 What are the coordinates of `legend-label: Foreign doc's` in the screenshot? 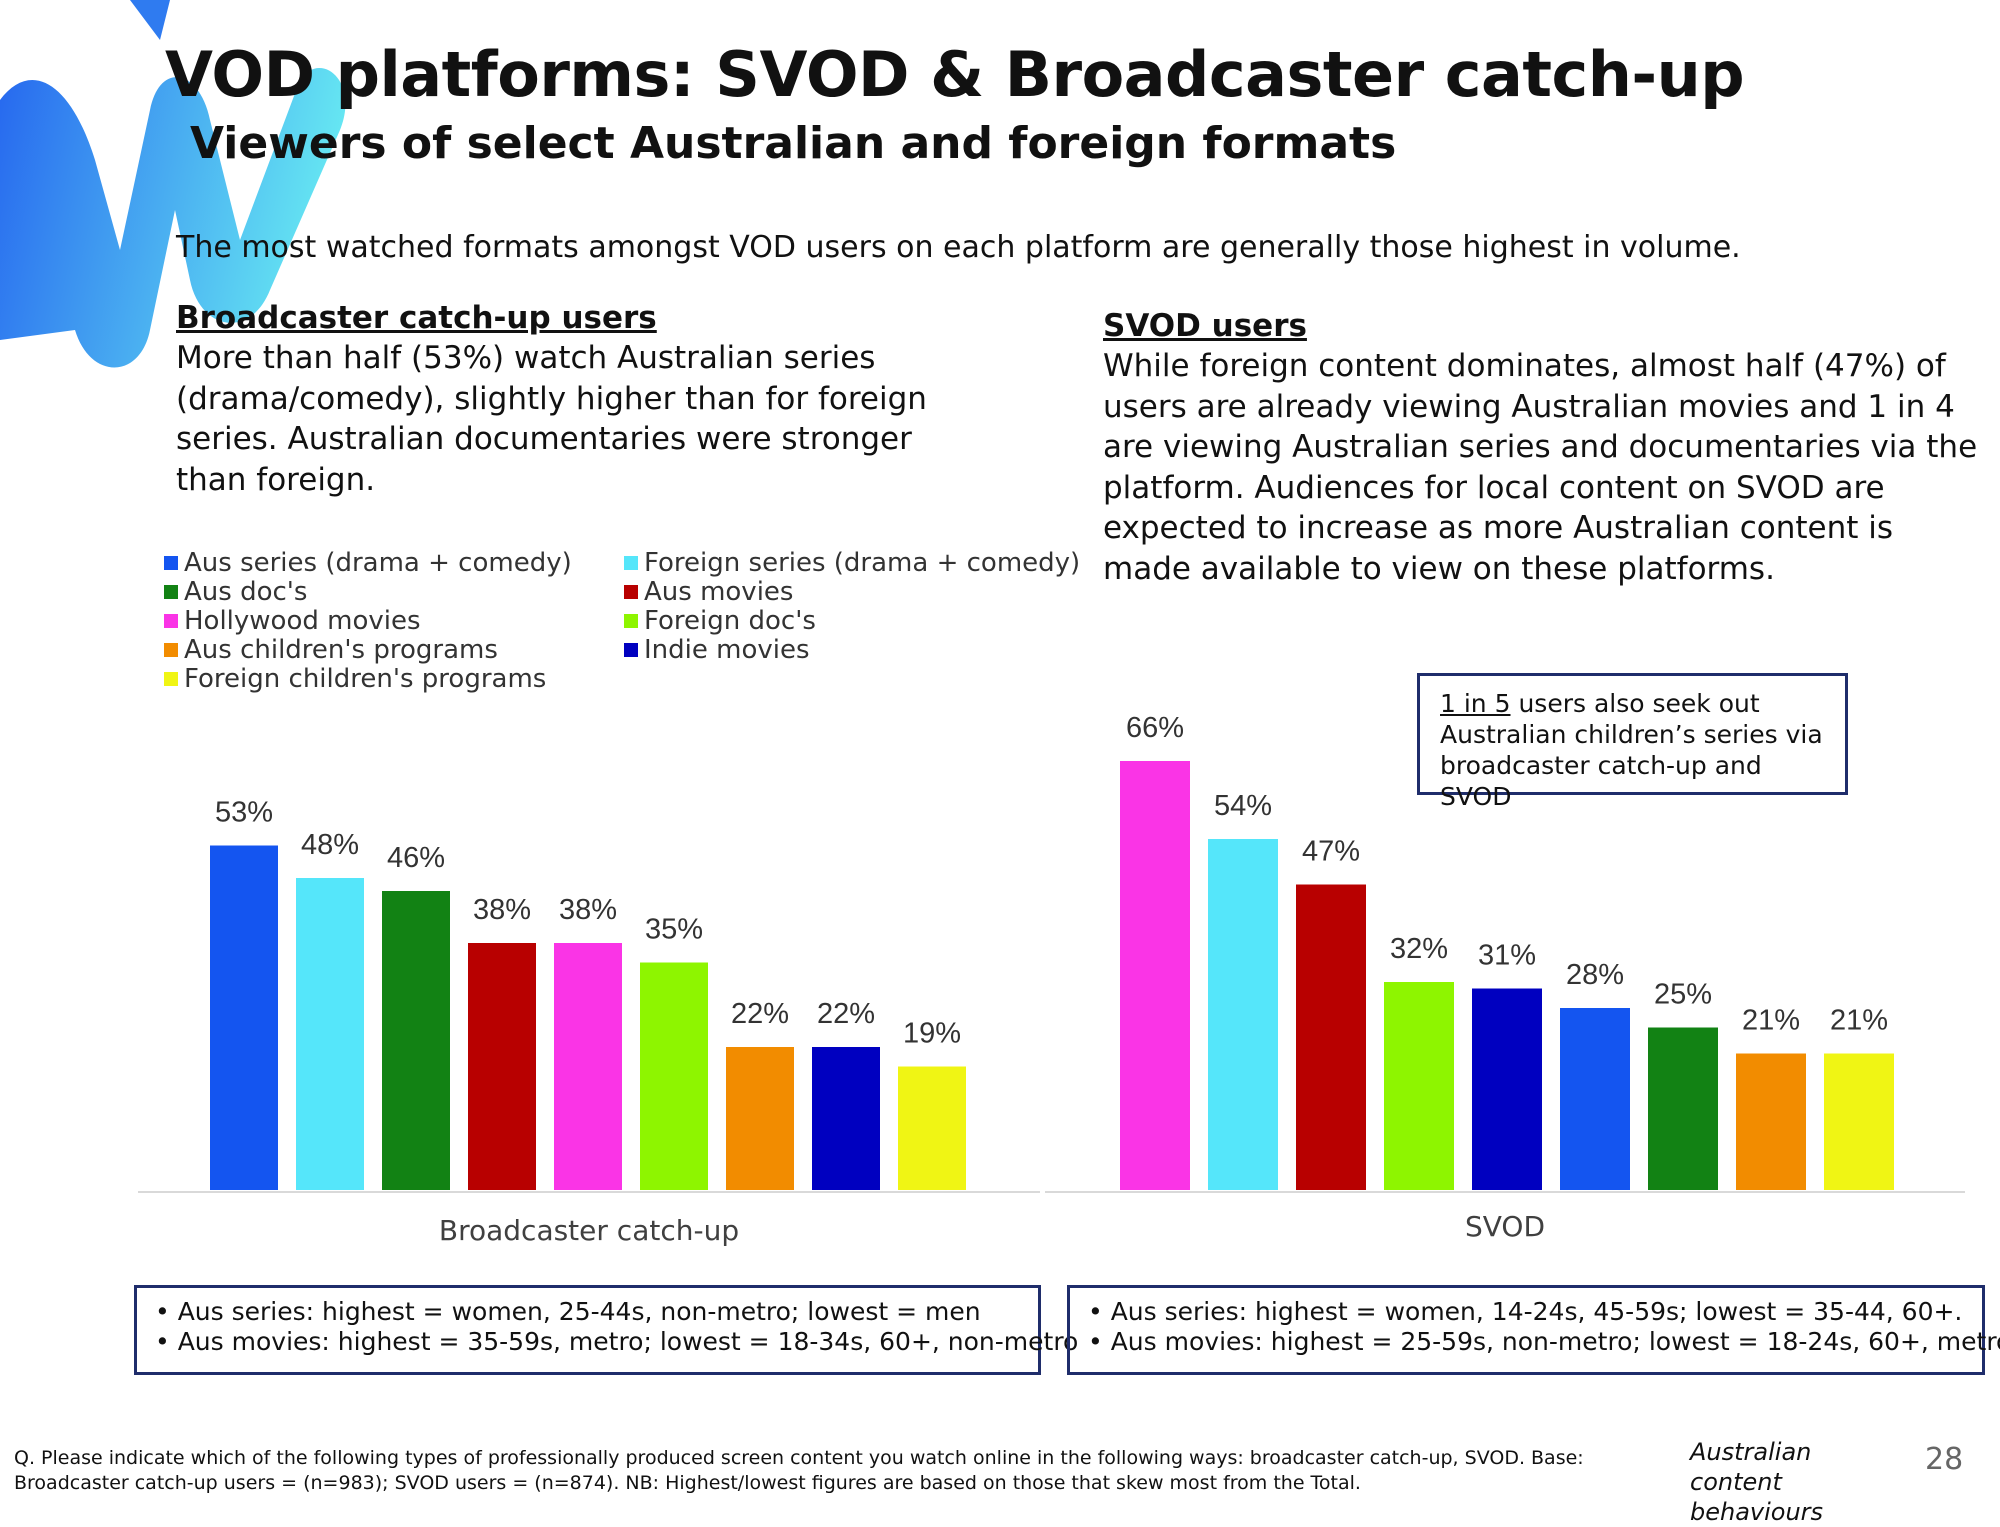 It's located at (730, 621).